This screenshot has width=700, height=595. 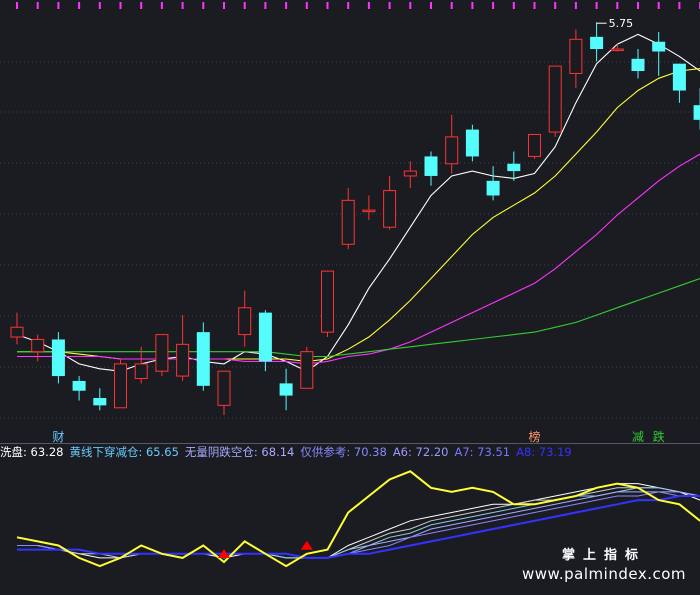 What do you see at coordinates (239, 452) in the screenshot?
I see `indicator-label: 无量阴跌空仓: 68.14` at bounding box center [239, 452].